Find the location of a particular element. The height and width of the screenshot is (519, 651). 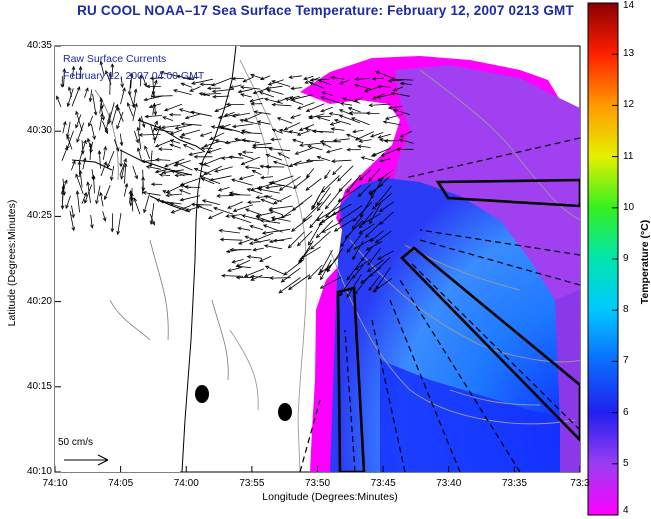

sst-deep-blue is located at coordinates (480, 416).